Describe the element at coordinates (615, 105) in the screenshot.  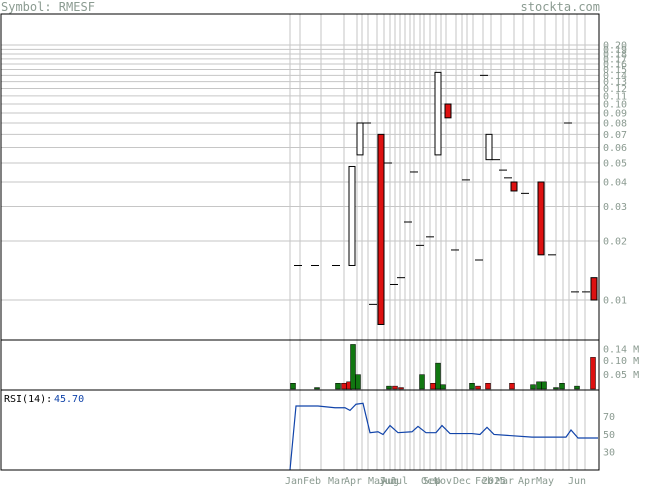
I see `price-tick-label: 0.10` at that location.